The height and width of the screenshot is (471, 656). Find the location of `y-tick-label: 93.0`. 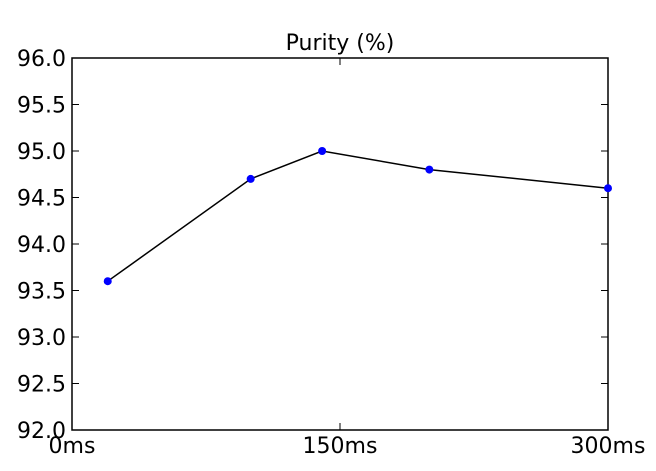

y-tick-label: 93.0 is located at coordinates (41, 338).